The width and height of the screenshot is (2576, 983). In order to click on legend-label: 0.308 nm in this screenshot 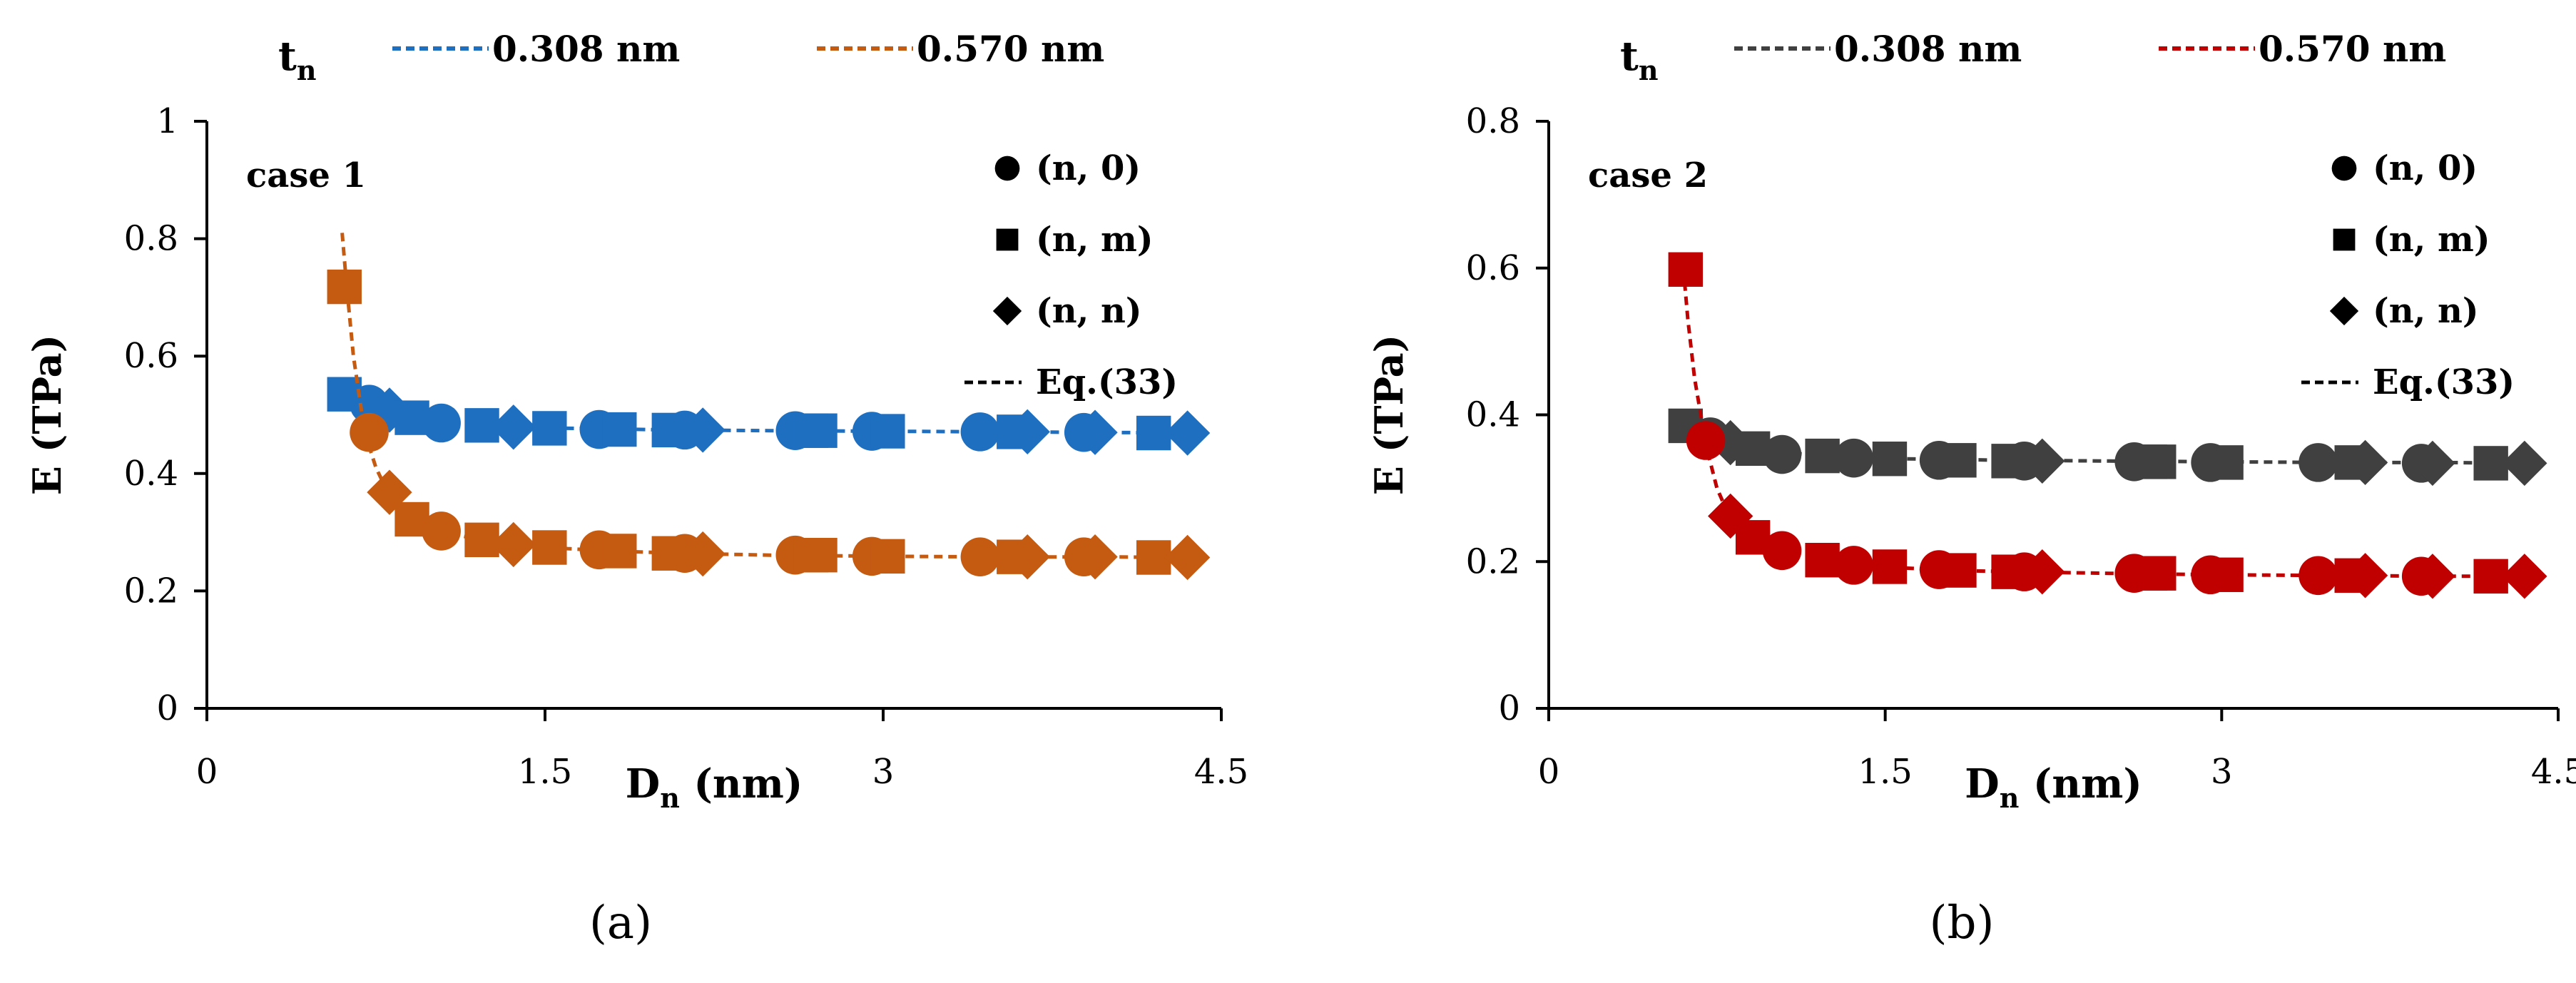, I will do `click(1928, 49)`.